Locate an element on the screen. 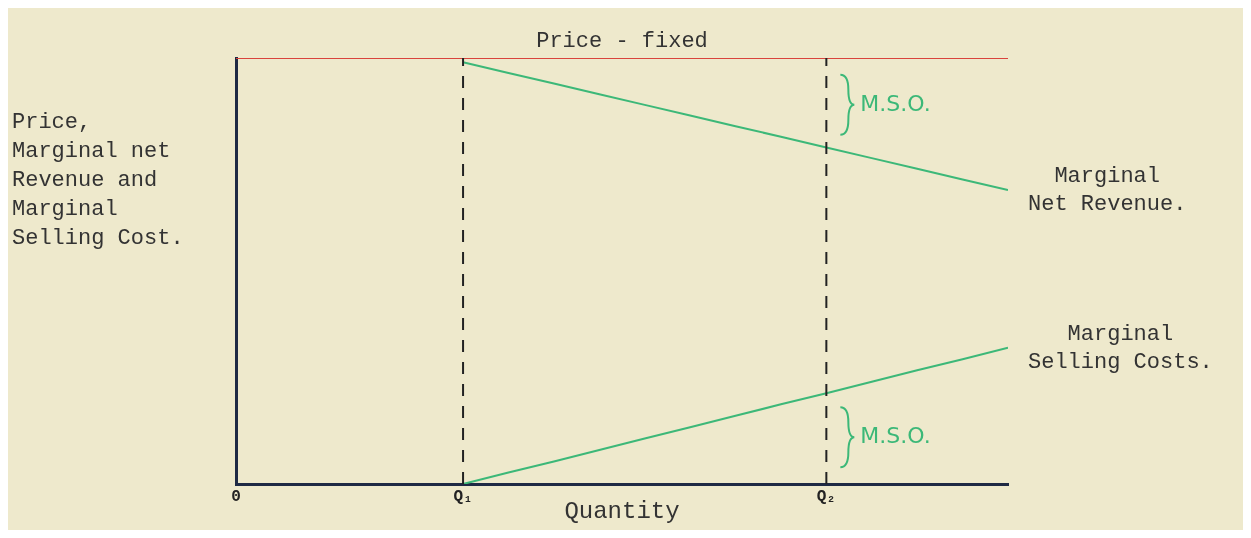  y-axis-title: Price, Marginal net Revenue and Marginal Selling Cost. is located at coordinates (98, 181).